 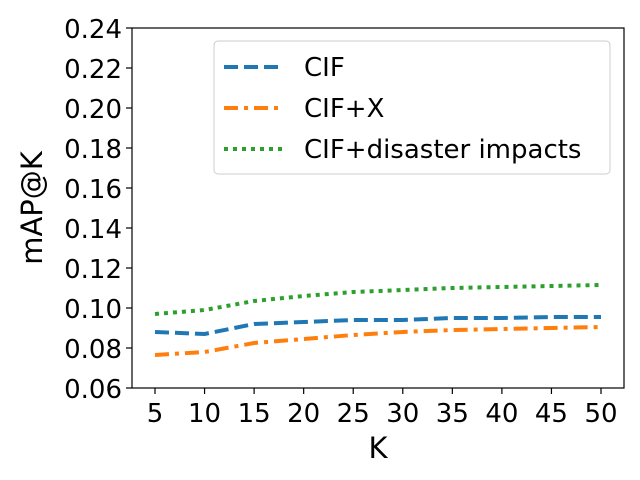 I want to click on x-tick-label: 15, so click(x=254, y=414).